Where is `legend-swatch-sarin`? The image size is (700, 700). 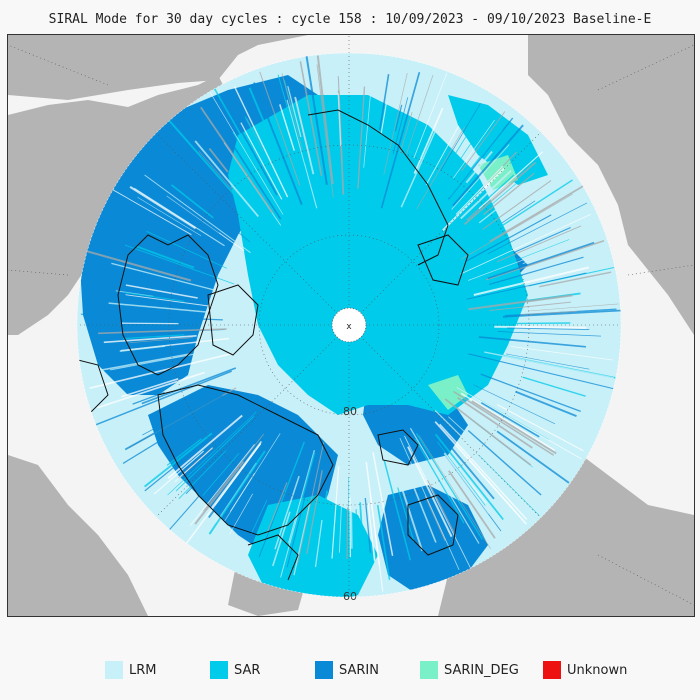
legend-swatch-sarin is located at coordinates (324, 670).